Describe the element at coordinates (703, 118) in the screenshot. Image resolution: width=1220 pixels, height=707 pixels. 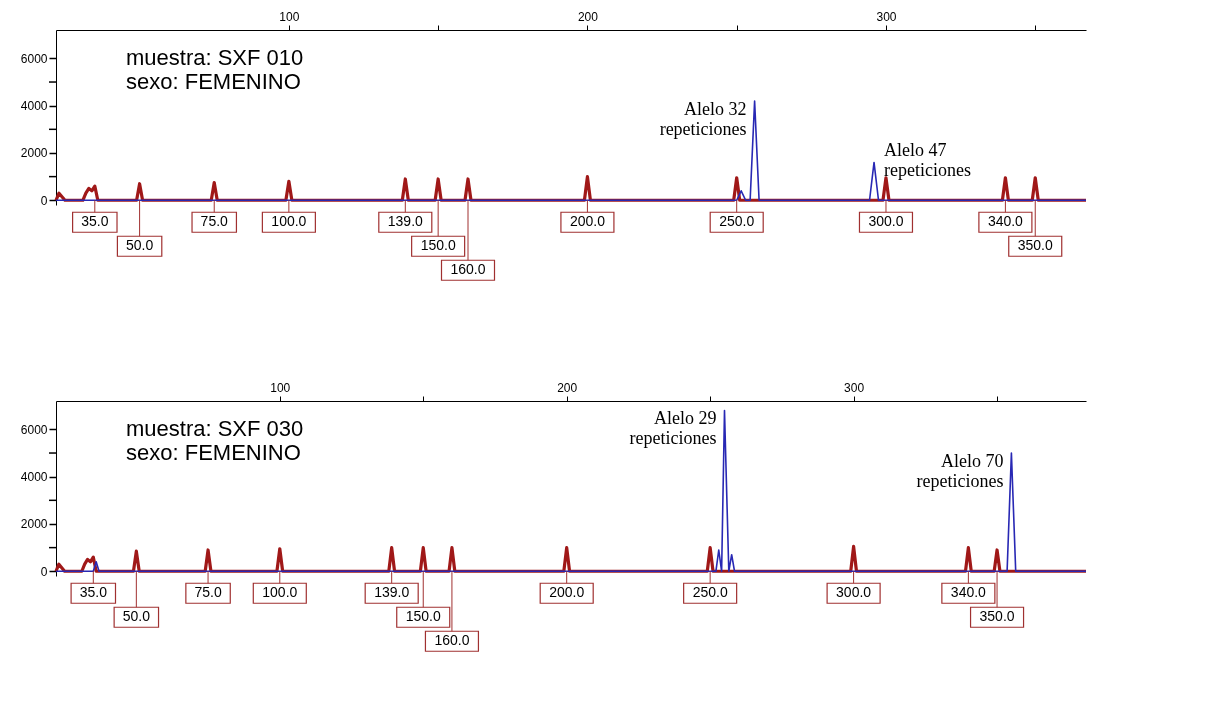
I see `annotation: Alelo 32 repeticiones` at that location.